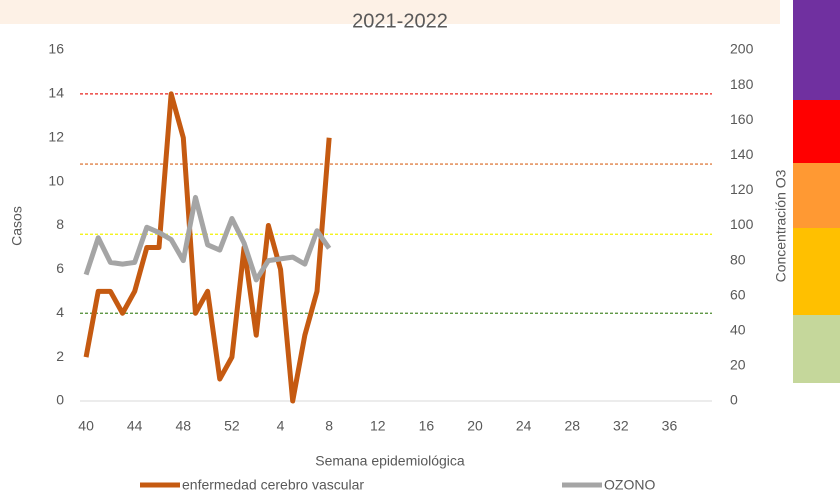  Describe the element at coordinates (273, 485) in the screenshot. I see `legend-label: enfermedad cerebro vascular` at that location.